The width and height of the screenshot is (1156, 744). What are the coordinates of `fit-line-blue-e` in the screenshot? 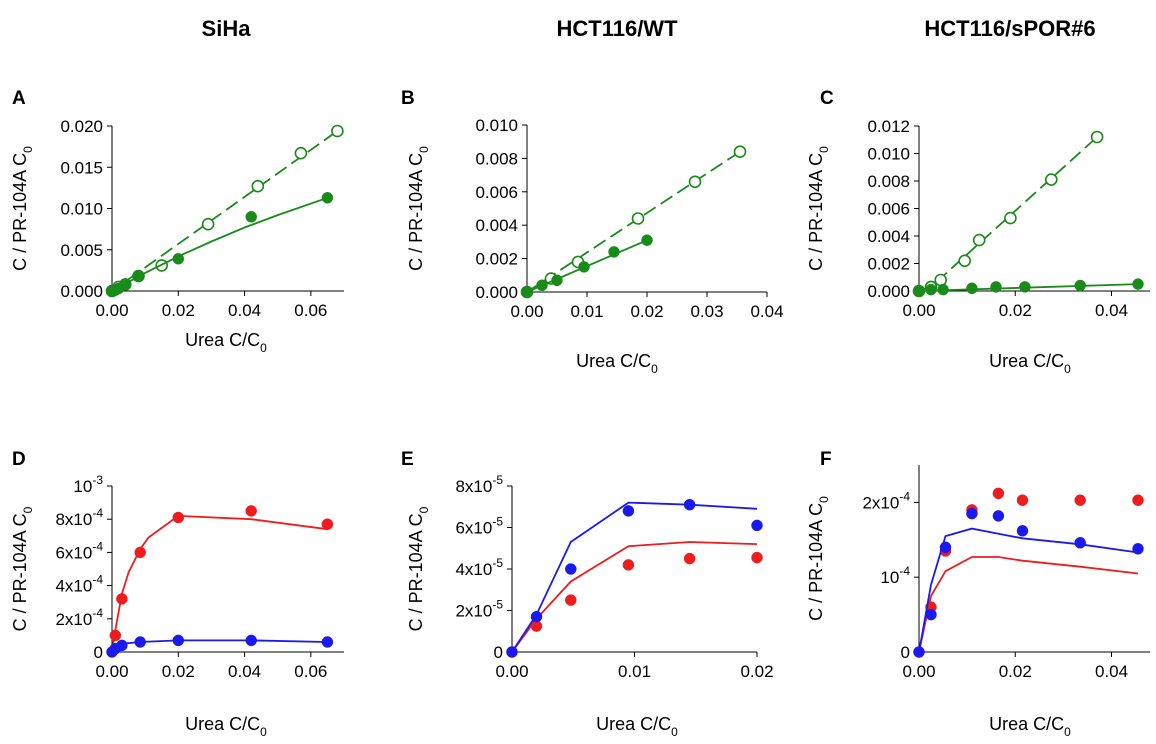 It's located at (634, 577).